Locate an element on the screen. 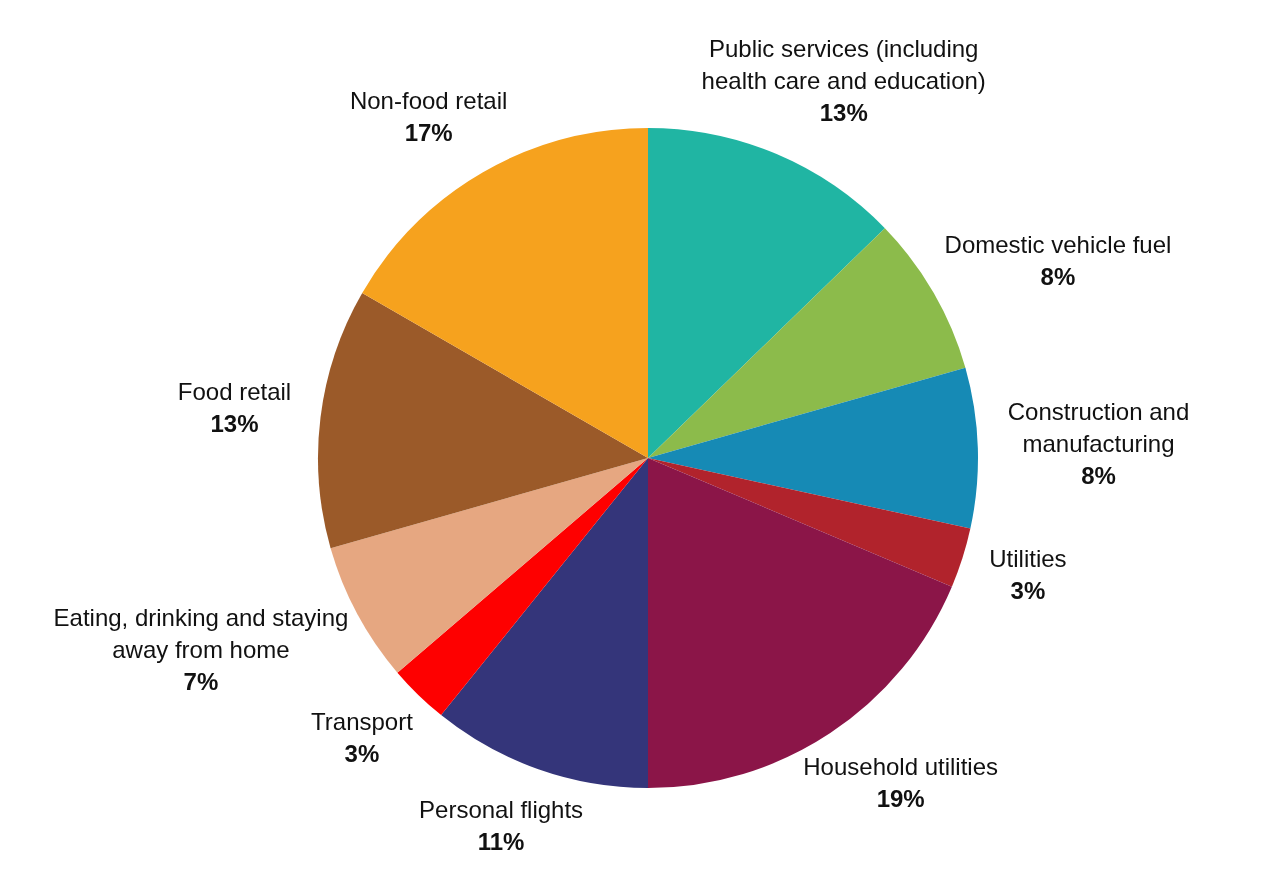 Image resolution: width=1279 pixels, height=885 pixels. slice-label: Transport is located at coordinates (362, 722).